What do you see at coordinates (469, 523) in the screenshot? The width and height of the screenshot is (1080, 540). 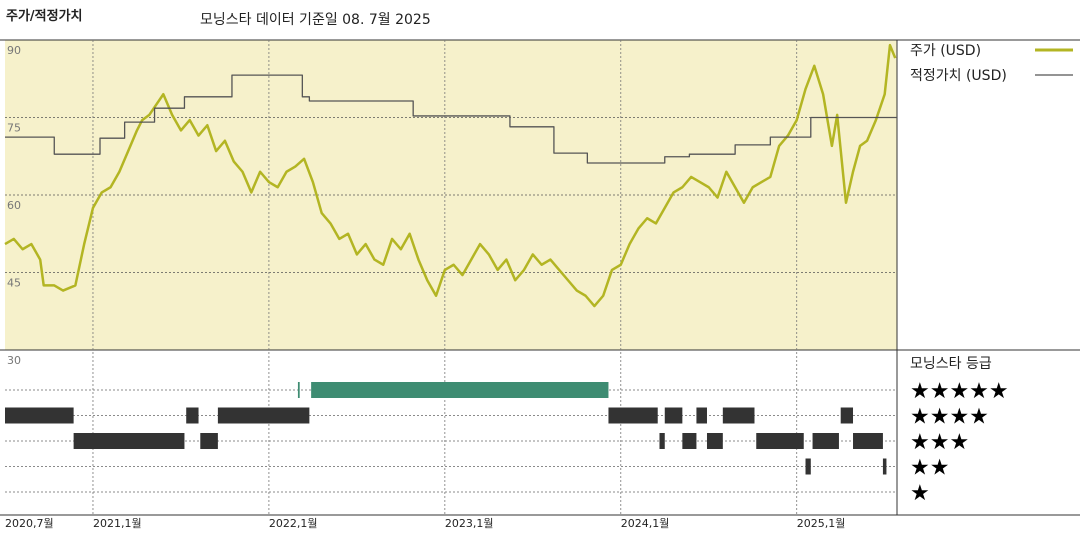 I see `x-tick-label: 2023,1월` at bounding box center [469, 523].